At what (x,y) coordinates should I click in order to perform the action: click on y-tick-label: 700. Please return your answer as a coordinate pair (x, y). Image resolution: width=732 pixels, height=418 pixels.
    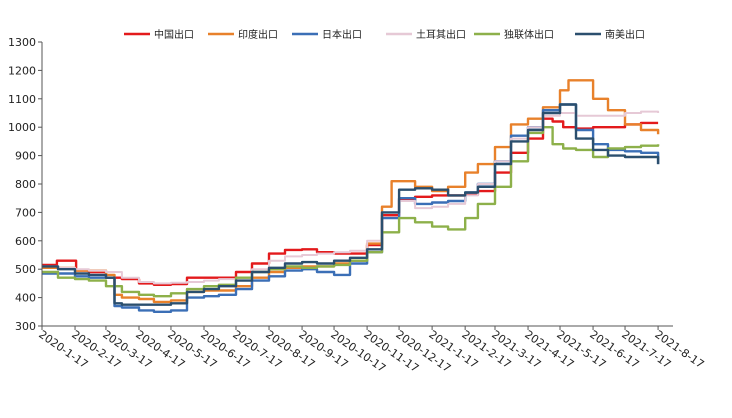
    Looking at the image, I should click on (25, 212).